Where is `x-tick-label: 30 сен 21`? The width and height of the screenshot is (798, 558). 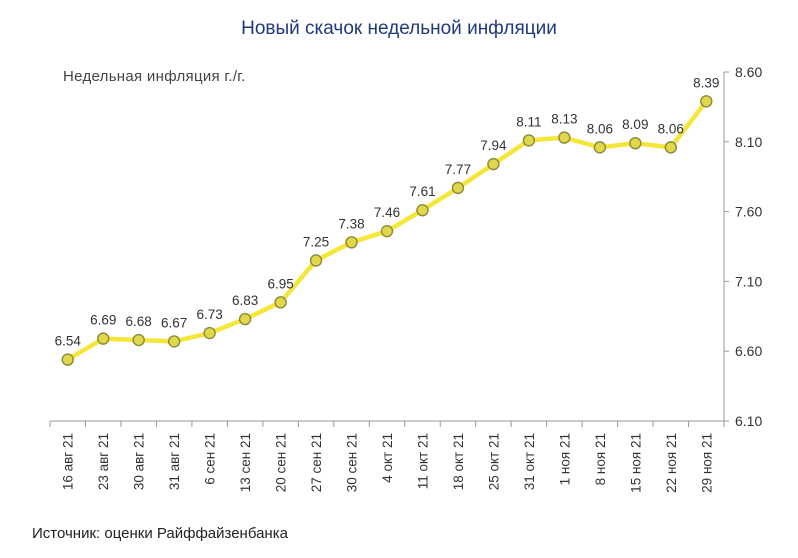 x-tick-label: 30 сен 21 is located at coordinates (352, 462).